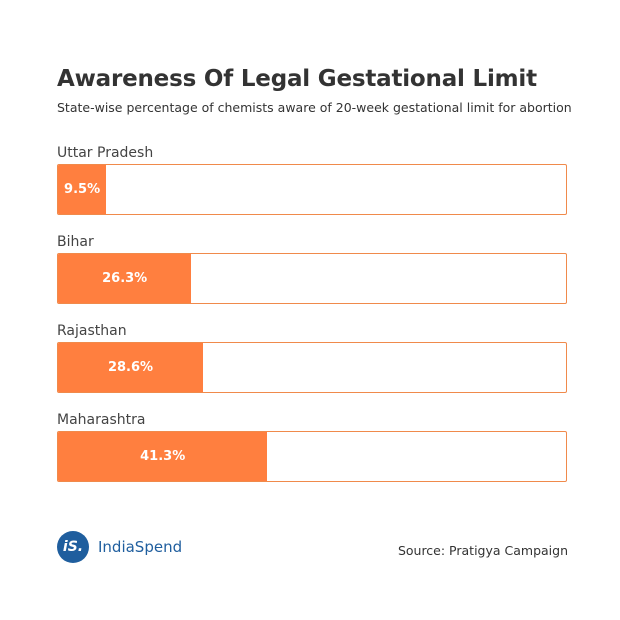 This screenshot has width=620, height=620. Describe the element at coordinates (482, 550) in the screenshot. I see `source-note: Source: Pratigya Campaign` at that location.